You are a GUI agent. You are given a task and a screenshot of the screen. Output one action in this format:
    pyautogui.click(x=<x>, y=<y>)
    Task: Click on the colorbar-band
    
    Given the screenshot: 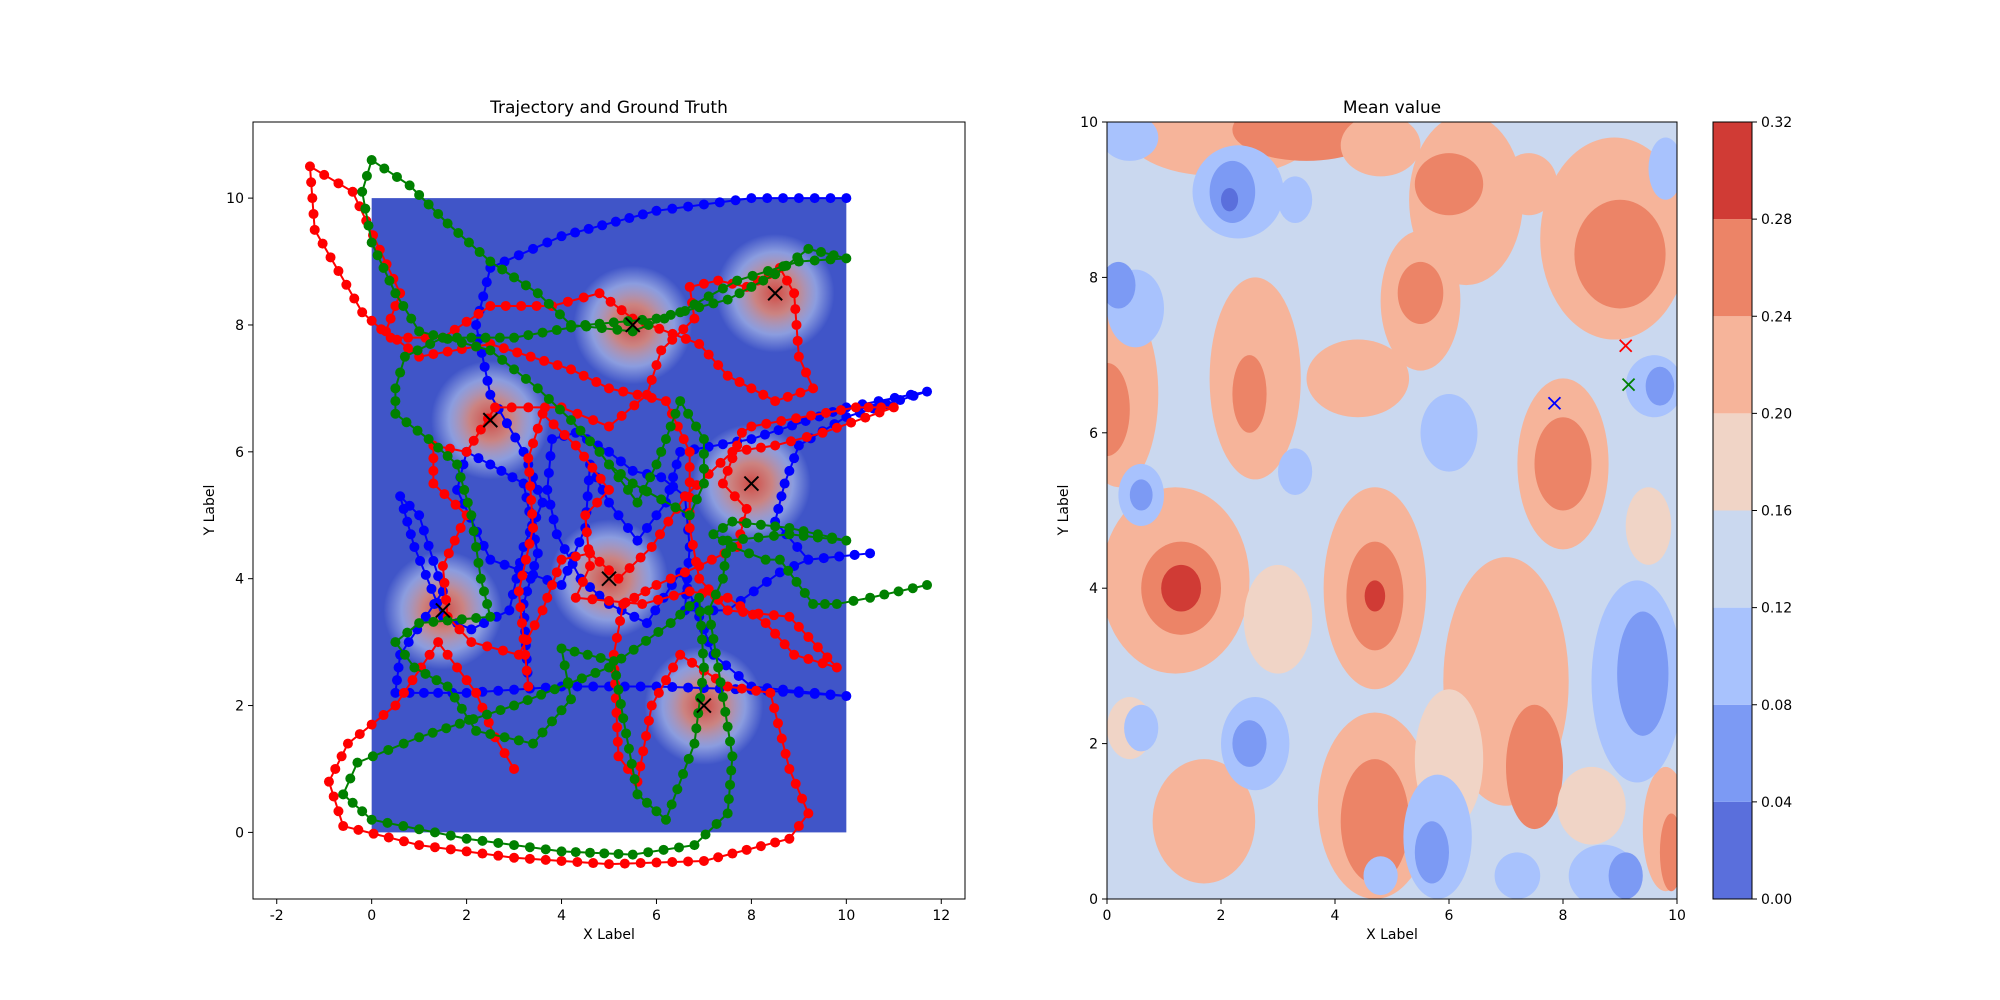 What is the action you would take?
    pyautogui.click(x=1732, y=462)
    